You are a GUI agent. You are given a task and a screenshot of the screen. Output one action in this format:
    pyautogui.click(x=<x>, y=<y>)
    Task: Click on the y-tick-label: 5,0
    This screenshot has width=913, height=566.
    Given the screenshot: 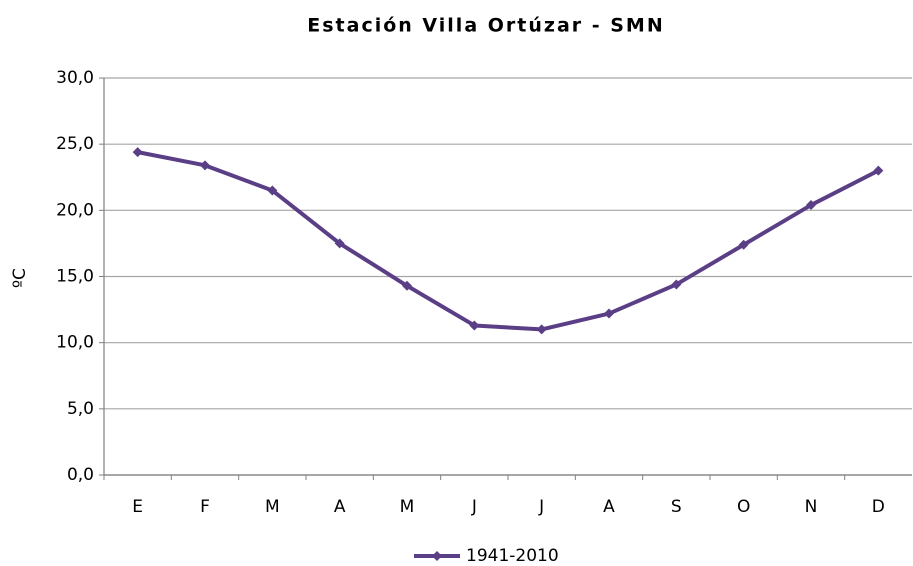 What is the action you would take?
    pyautogui.click(x=80, y=409)
    